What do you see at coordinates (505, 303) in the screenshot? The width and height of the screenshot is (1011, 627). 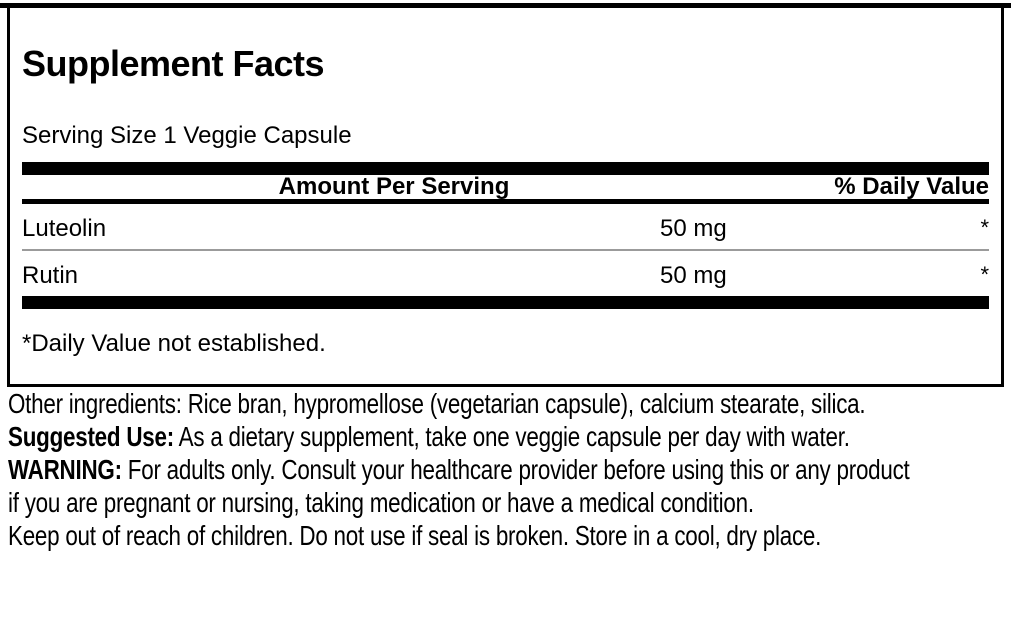 I see `separator-bar-thick-bottom` at bounding box center [505, 303].